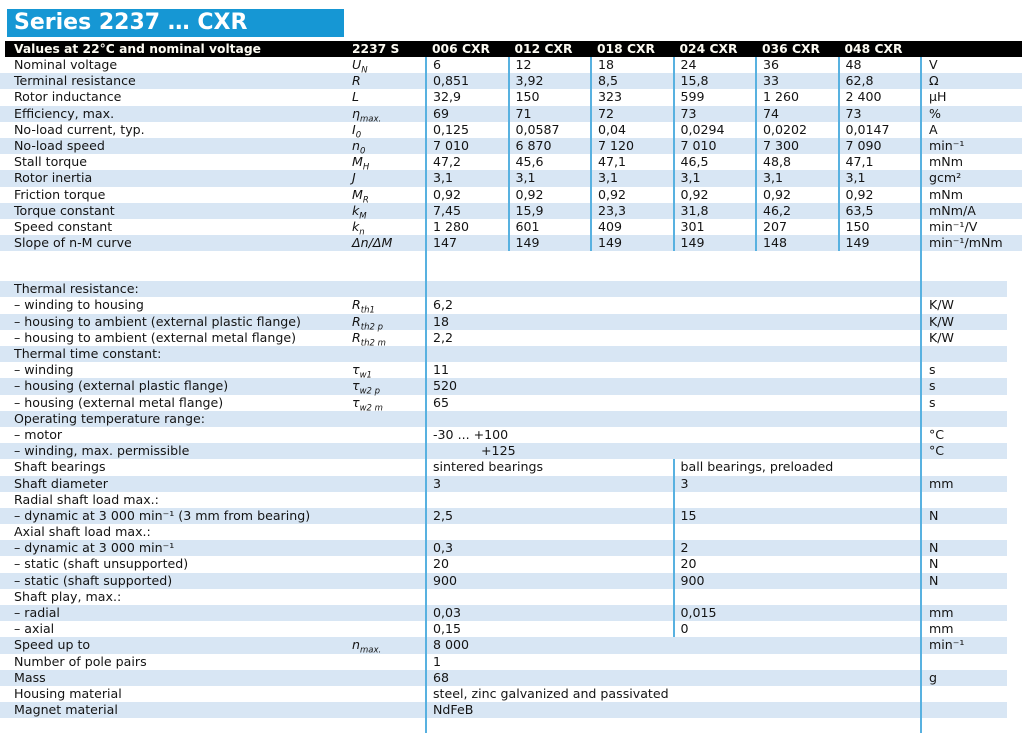  Describe the element at coordinates (796, 81) in the screenshot. I see `value-cell: 33` at that location.